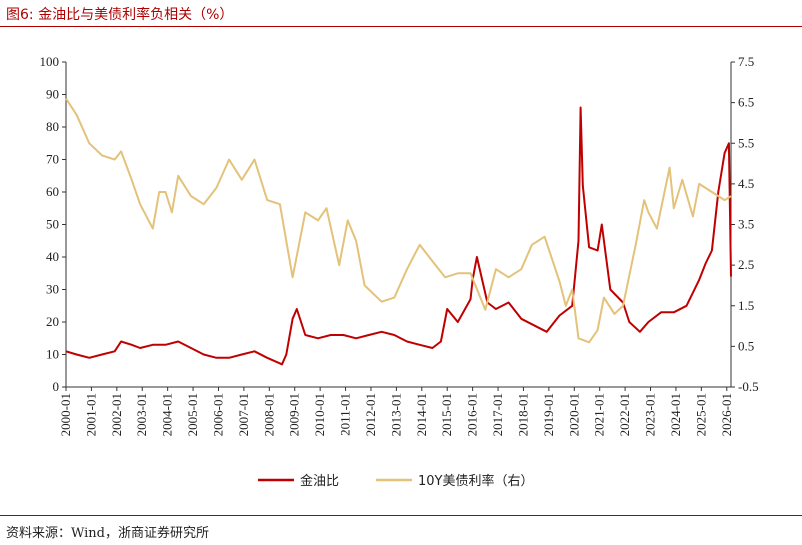  I want to click on y-right-tick-label: 5.5, so click(746, 142).